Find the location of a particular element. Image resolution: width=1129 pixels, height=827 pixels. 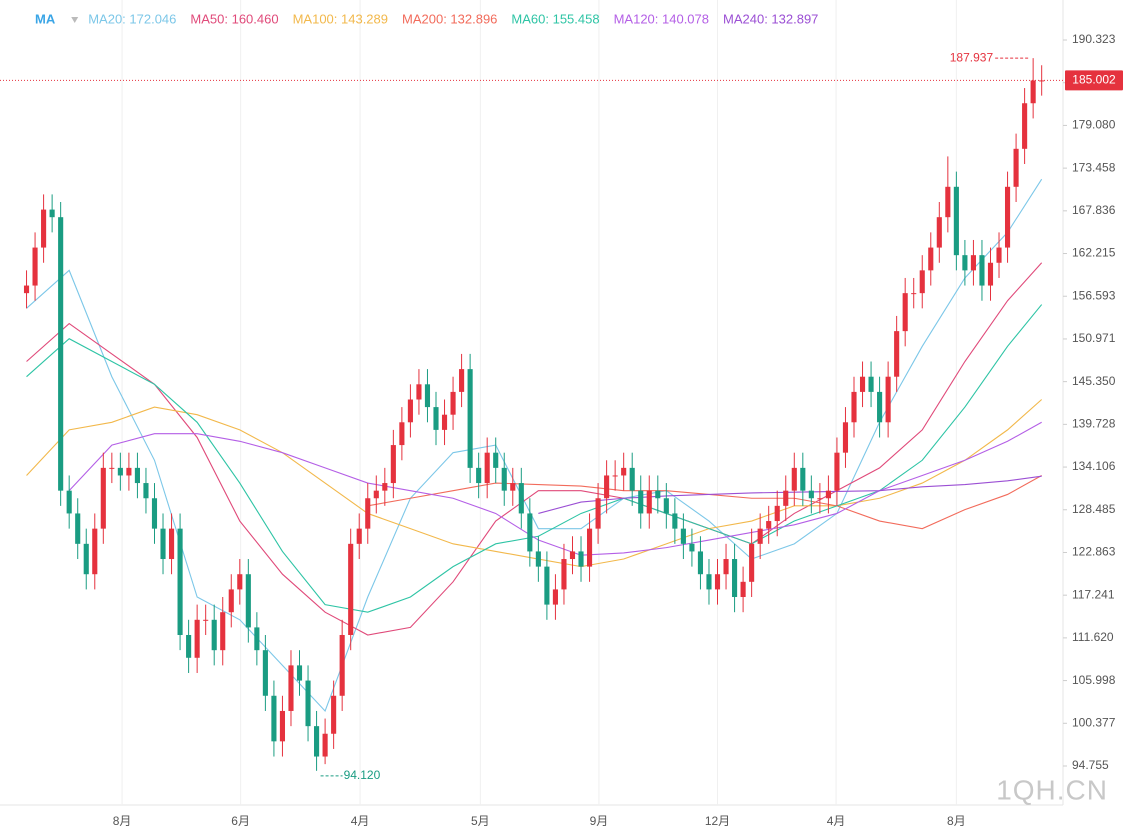

x-tick-label: 12月 is located at coordinates (717, 820).